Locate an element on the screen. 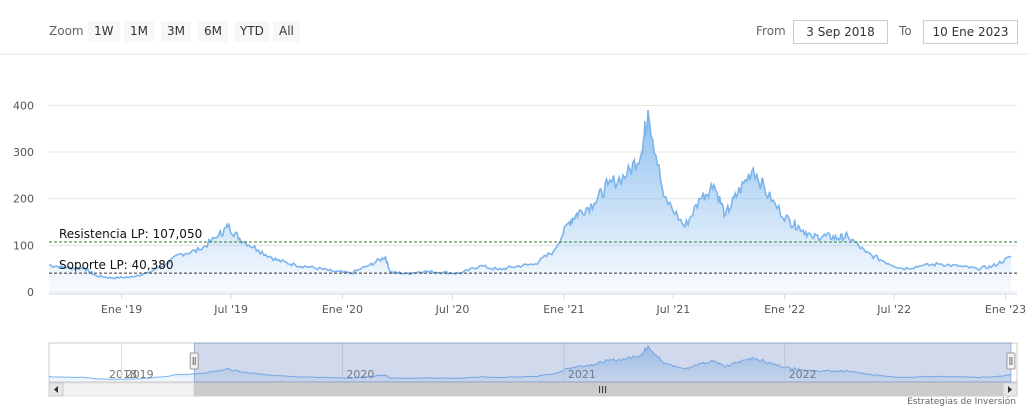  zoom-3m-button: 3M is located at coordinates (176, 31).